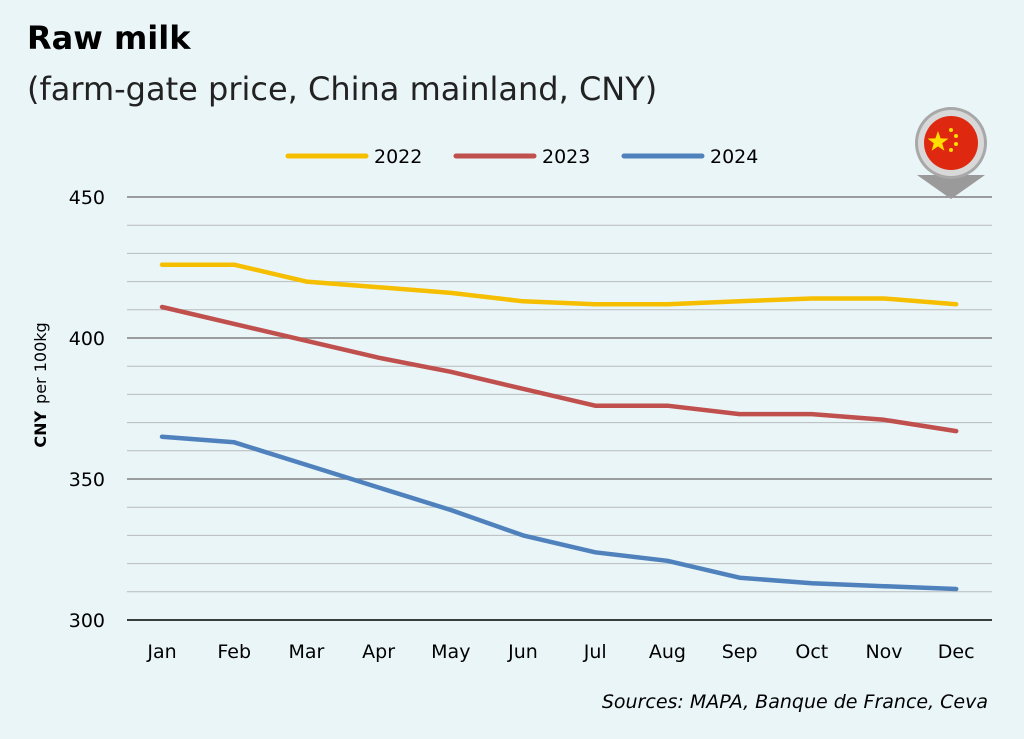 This screenshot has width=1024, height=739. What do you see at coordinates (398, 157) in the screenshot?
I see `legend-label-2022: 2022` at bounding box center [398, 157].